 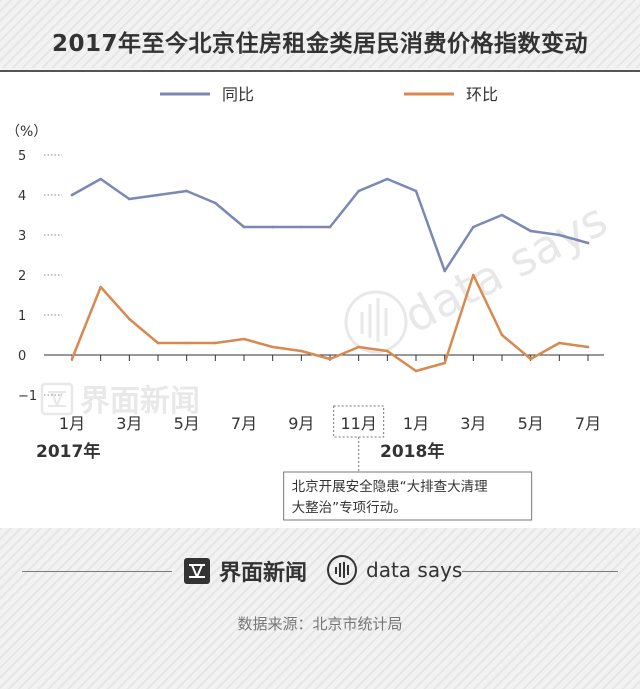 I want to click on footer-rule-left, so click(x=97, y=571).